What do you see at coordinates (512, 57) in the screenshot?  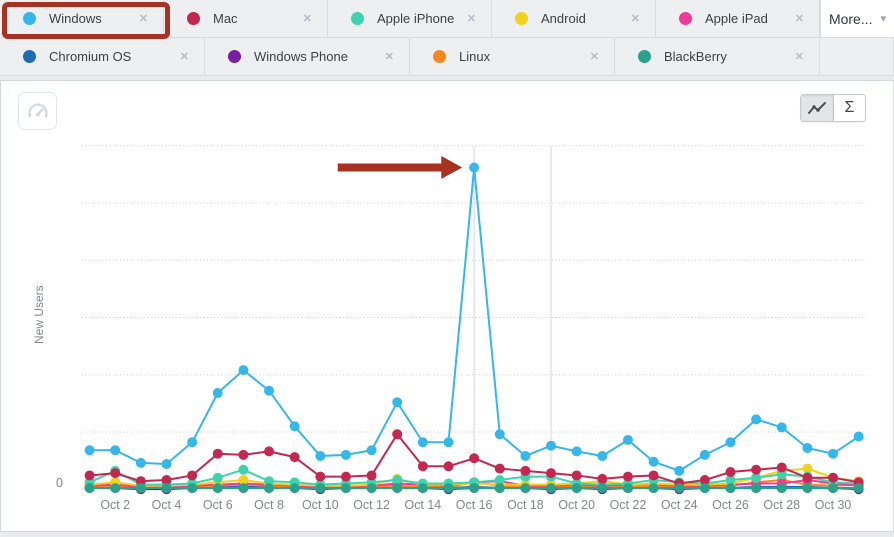 I see `legend-chip-linux: Linux ✕` at bounding box center [512, 57].